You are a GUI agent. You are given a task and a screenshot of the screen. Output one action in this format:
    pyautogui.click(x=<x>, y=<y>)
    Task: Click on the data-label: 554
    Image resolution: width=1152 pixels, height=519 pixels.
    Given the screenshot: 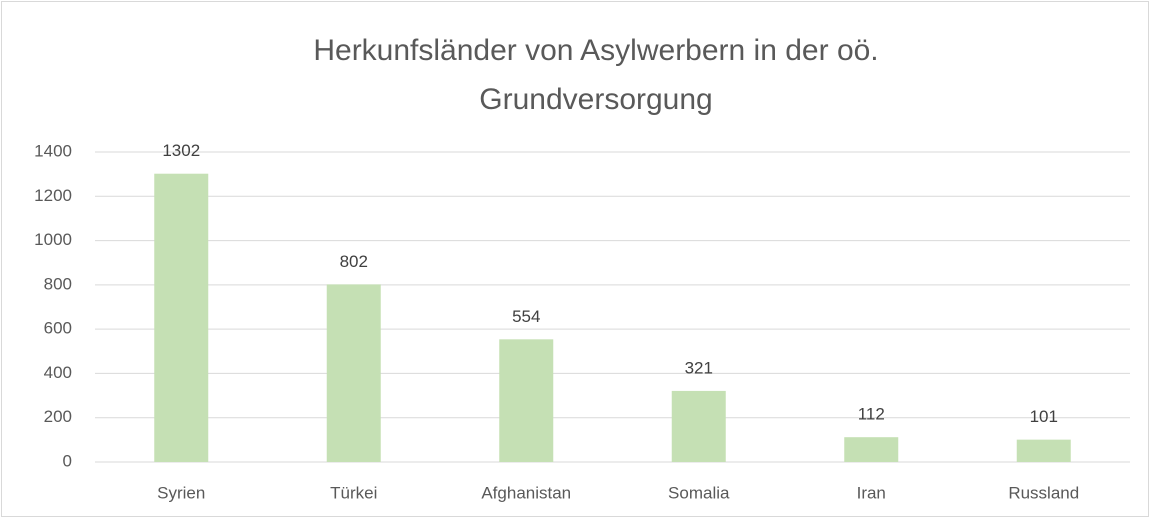 What is the action you would take?
    pyautogui.click(x=526, y=316)
    